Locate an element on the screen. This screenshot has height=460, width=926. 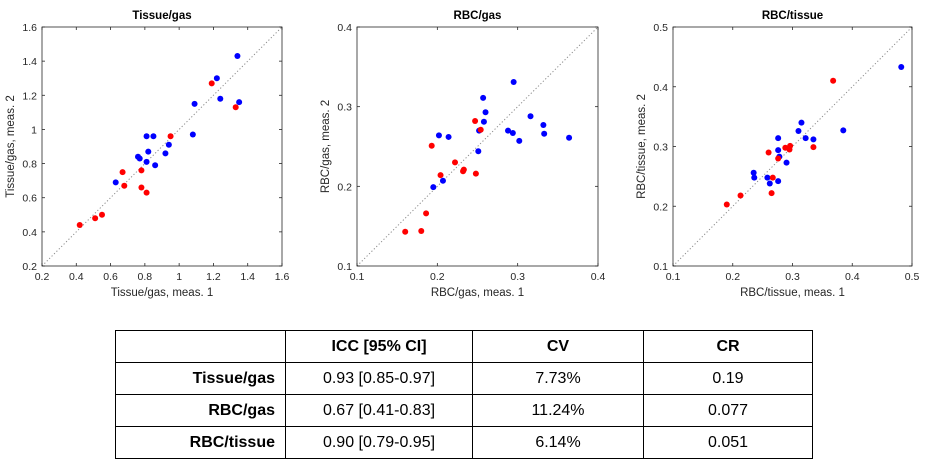
chart-title: RBC/tissue is located at coordinates (792, 16).